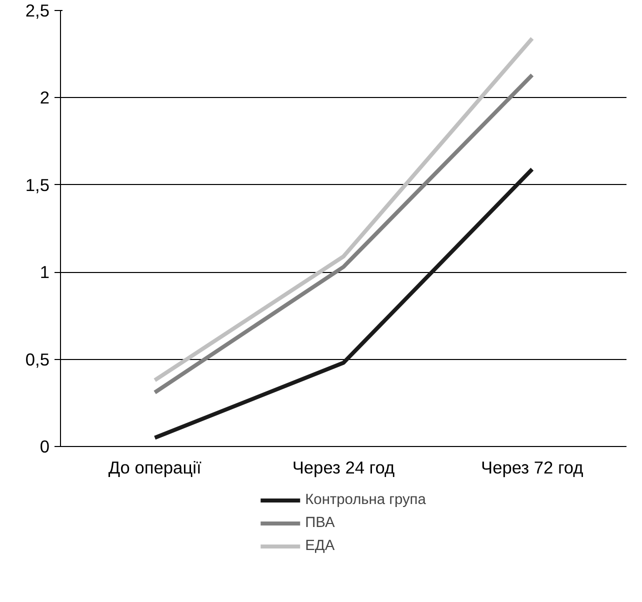 The image size is (642, 602). I want to click on y-tick-label: 1, so click(45, 272).